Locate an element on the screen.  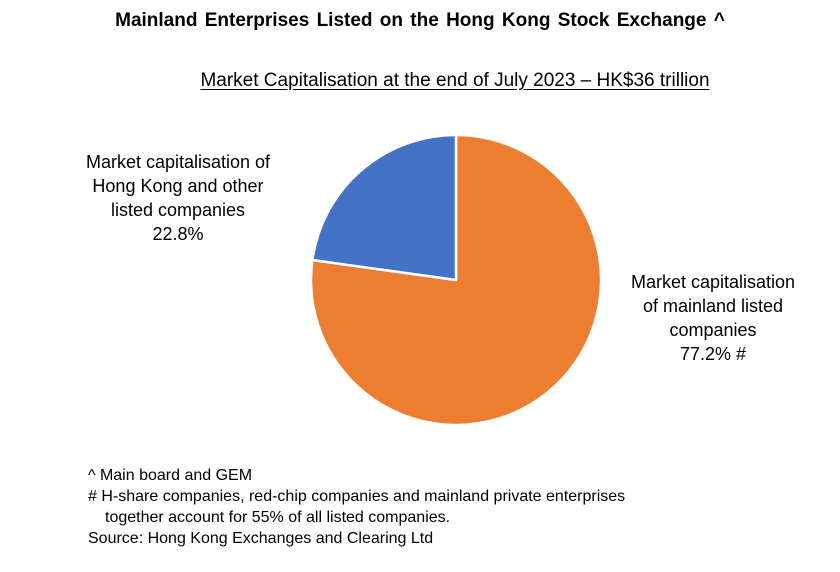
slice-value-mainland: 77.2% # is located at coordinates (713, 354).